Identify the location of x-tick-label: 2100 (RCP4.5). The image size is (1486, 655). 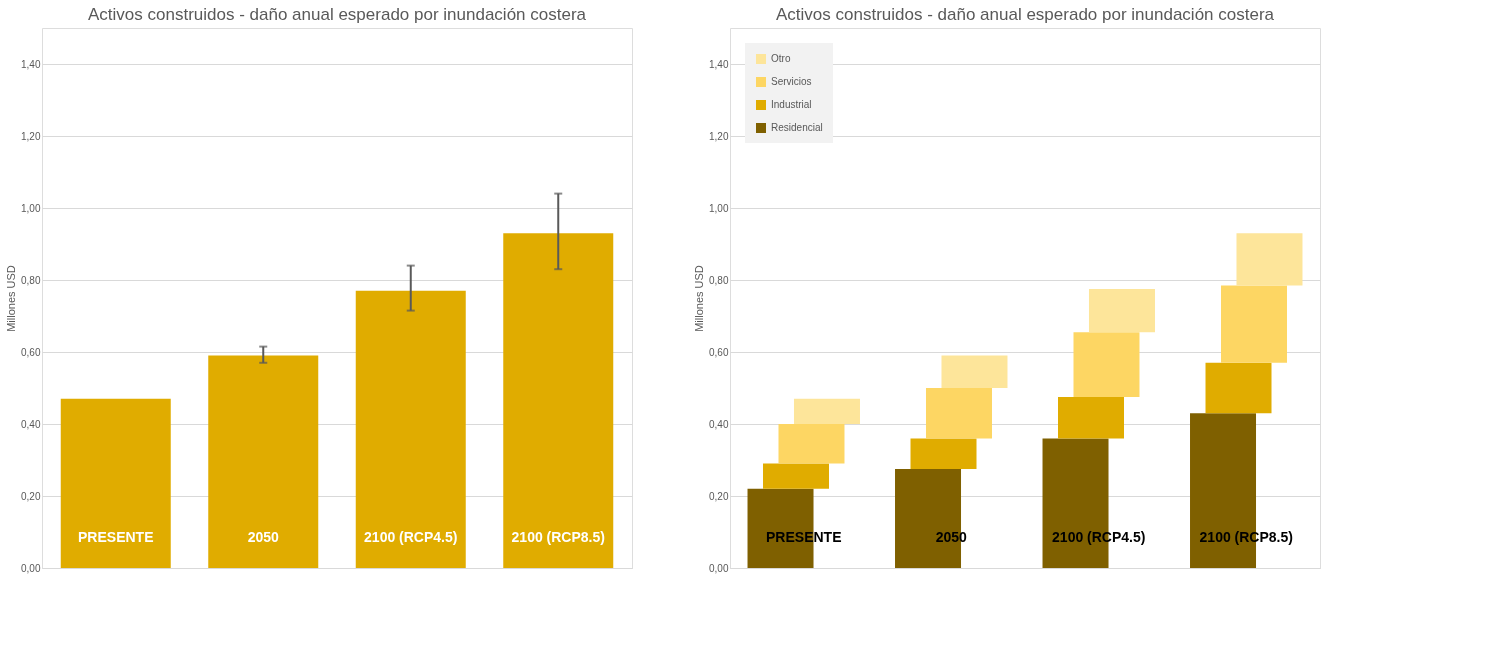
(411, 537).